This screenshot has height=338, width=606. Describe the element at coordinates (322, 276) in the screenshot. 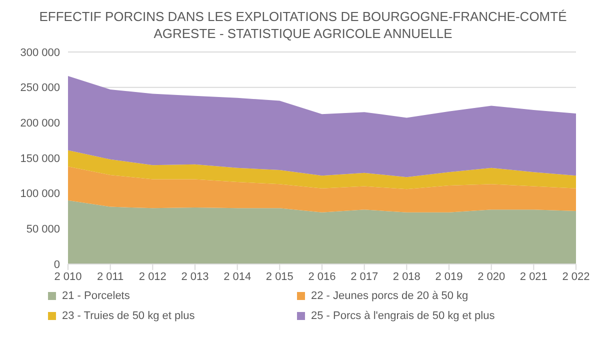

I see `x-tick-label: 2 016` at that location.